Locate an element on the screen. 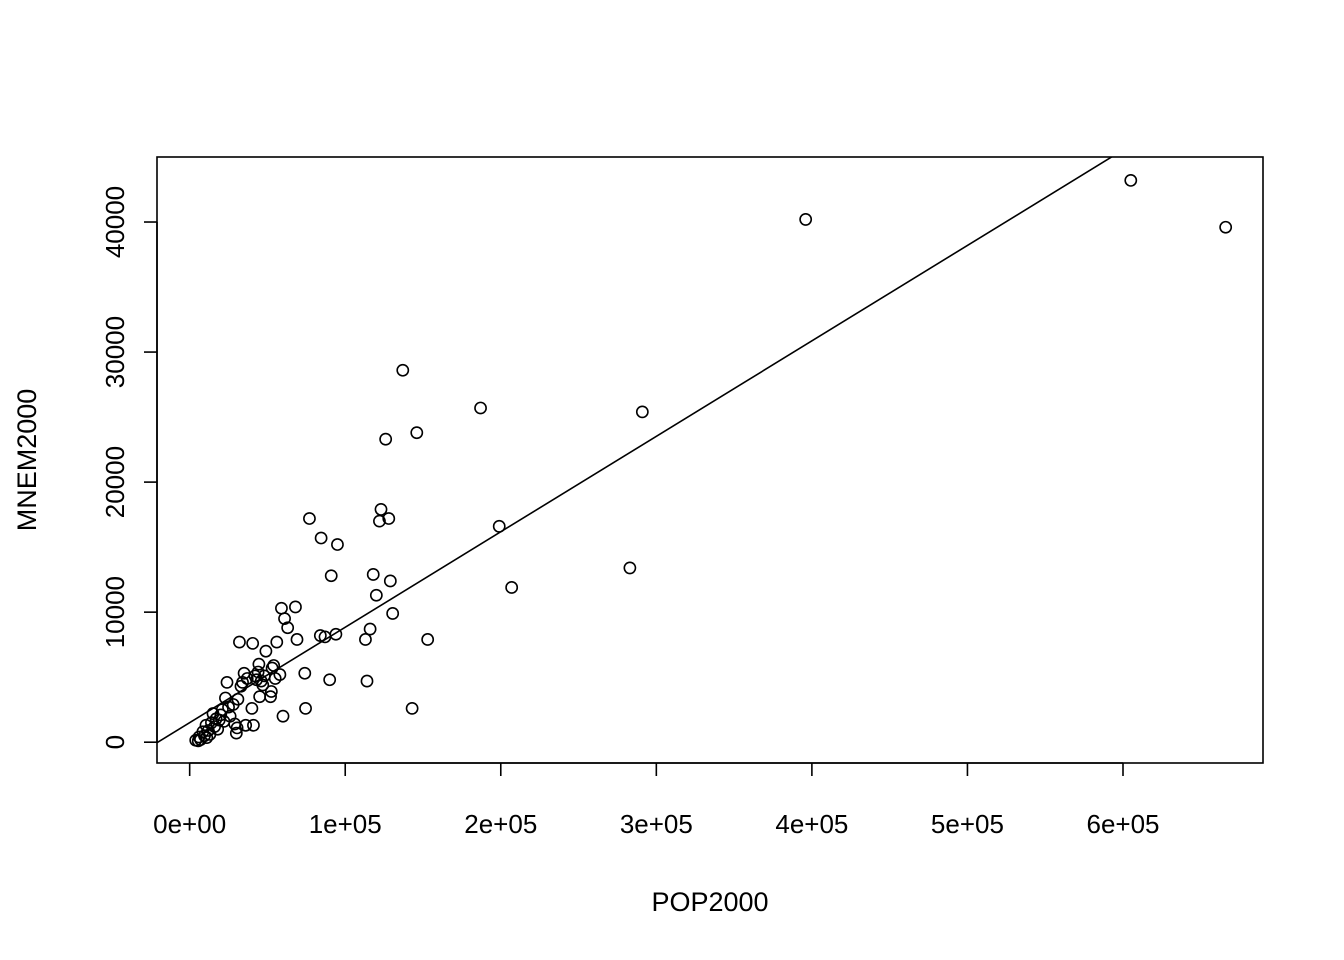 The height and width of the screenshot is (960, 1344). x-tick-label: 2e+05 is located at coordinates (500, 824).